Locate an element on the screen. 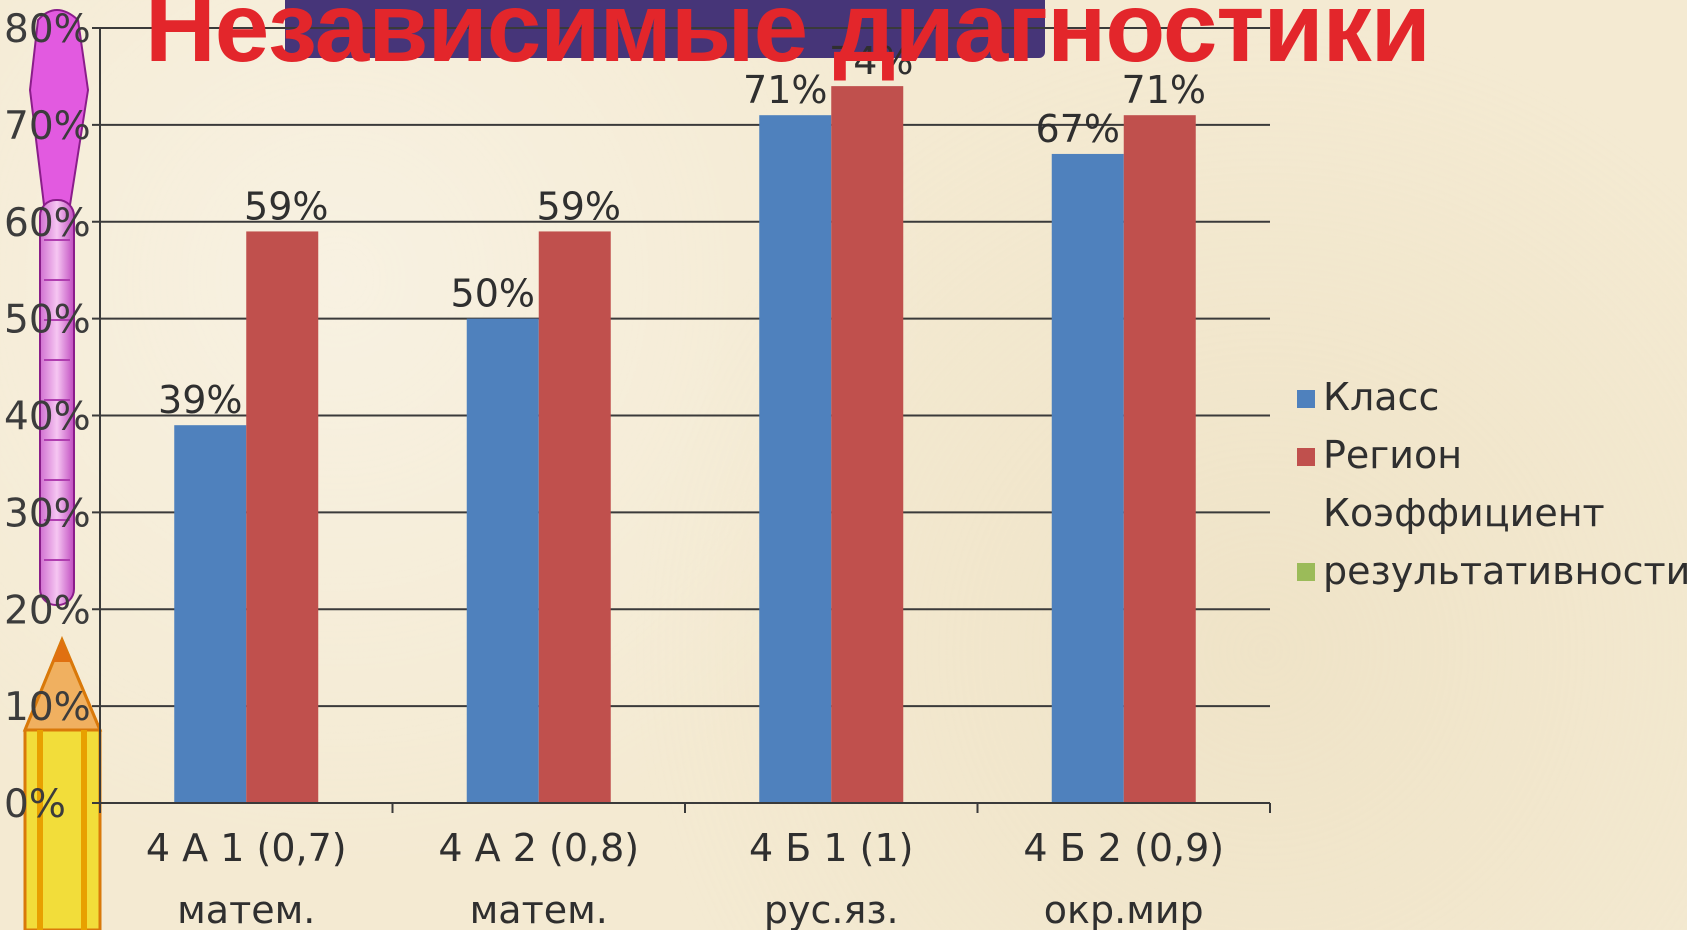 This screenshot has width=1687, height=930. x-tick-label: 4 Б 2 (0,9) is located at coordinates (1123, 848).